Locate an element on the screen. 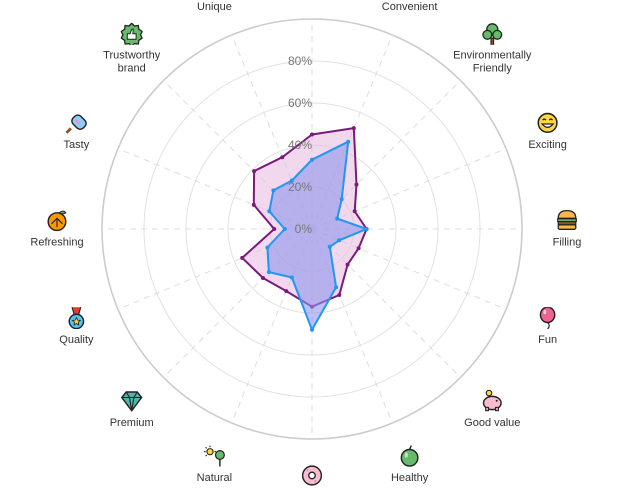  category-label: Healthy is located at coordinates (410, 478).